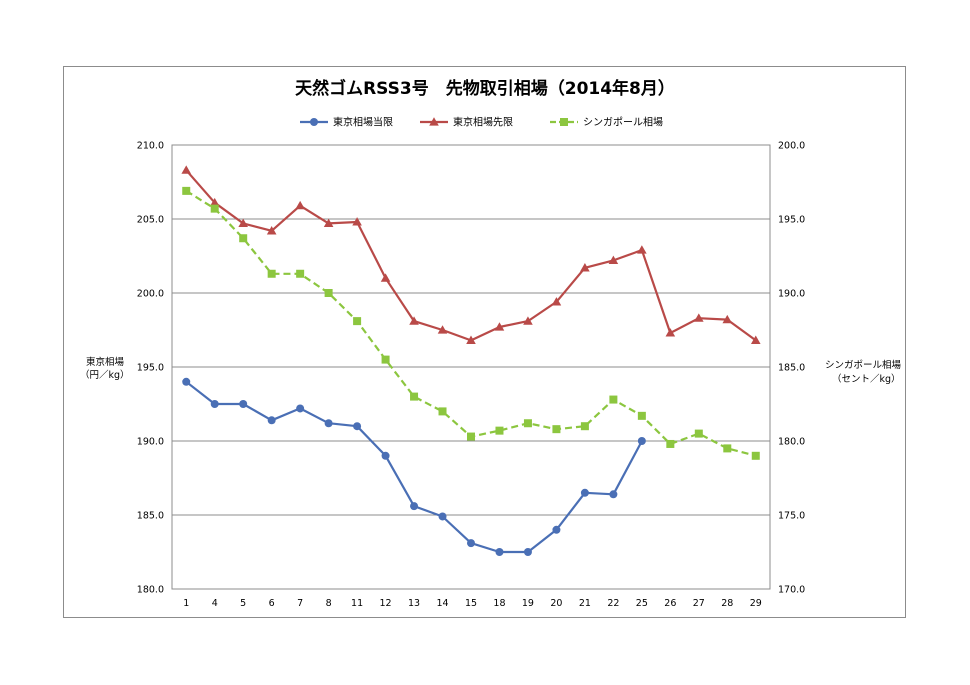 Image resolution: width=970 pixels, height=685 pixels. I want to click on x-tick-label: 28, so click(727, 603).